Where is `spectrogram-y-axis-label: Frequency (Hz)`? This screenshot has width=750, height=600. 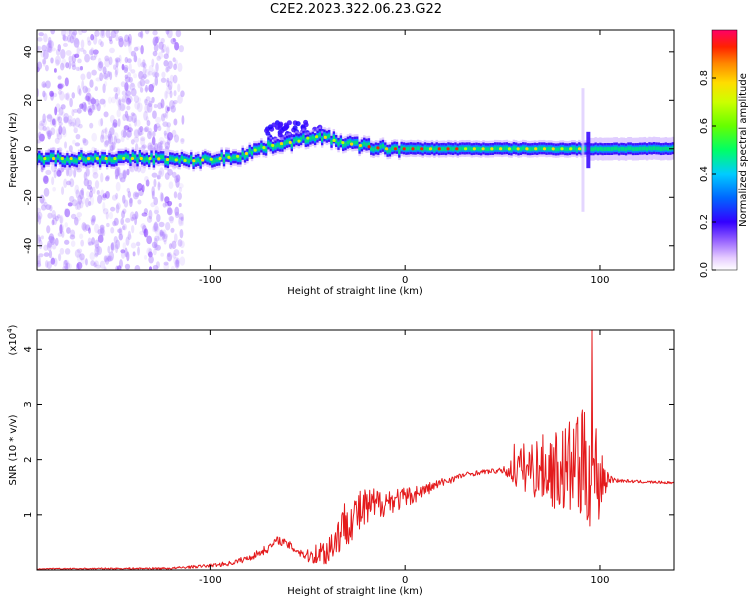
spectrogram-y-axis-label: Frequency (Hz) is located at coordinates (13, 150).